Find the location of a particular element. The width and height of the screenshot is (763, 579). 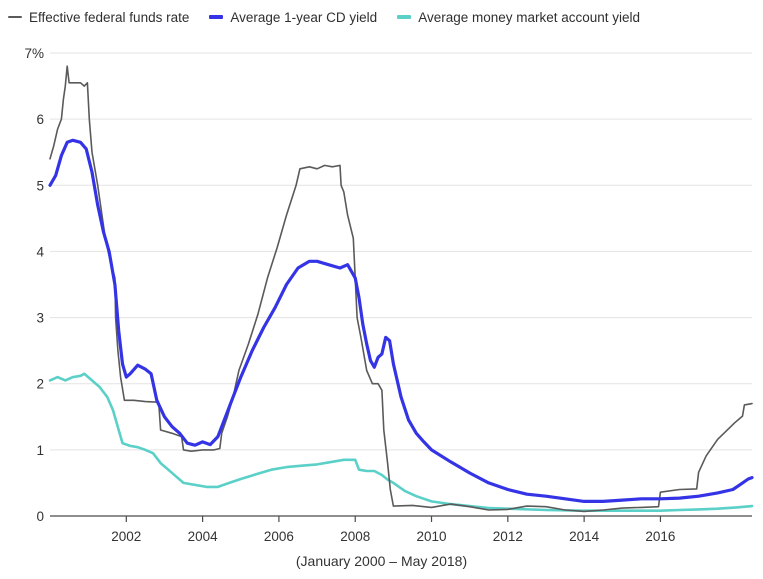

y-tick-label: 6 is located at coordinates (40, 119).